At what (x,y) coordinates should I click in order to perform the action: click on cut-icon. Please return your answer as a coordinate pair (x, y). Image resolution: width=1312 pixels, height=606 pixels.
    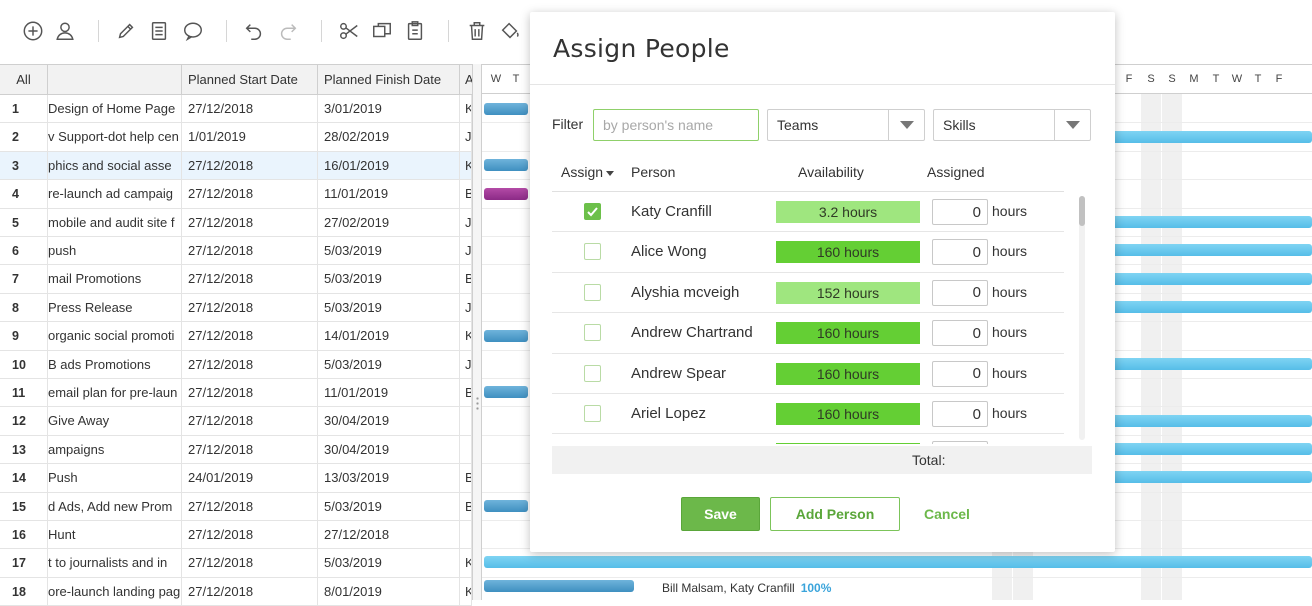
    Looking at the image, I should click on (349, 31).